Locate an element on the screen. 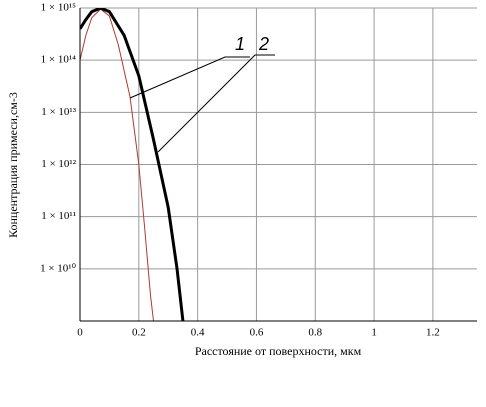  curve-label: 2 is located at coordinates (263, 44).